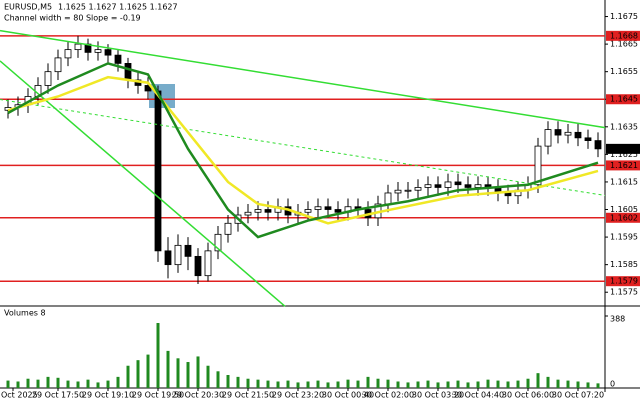 This screenshot has height=401, width=640. I want to click on x-tick-label: 29 Oct 19:10, so click(108, 395).